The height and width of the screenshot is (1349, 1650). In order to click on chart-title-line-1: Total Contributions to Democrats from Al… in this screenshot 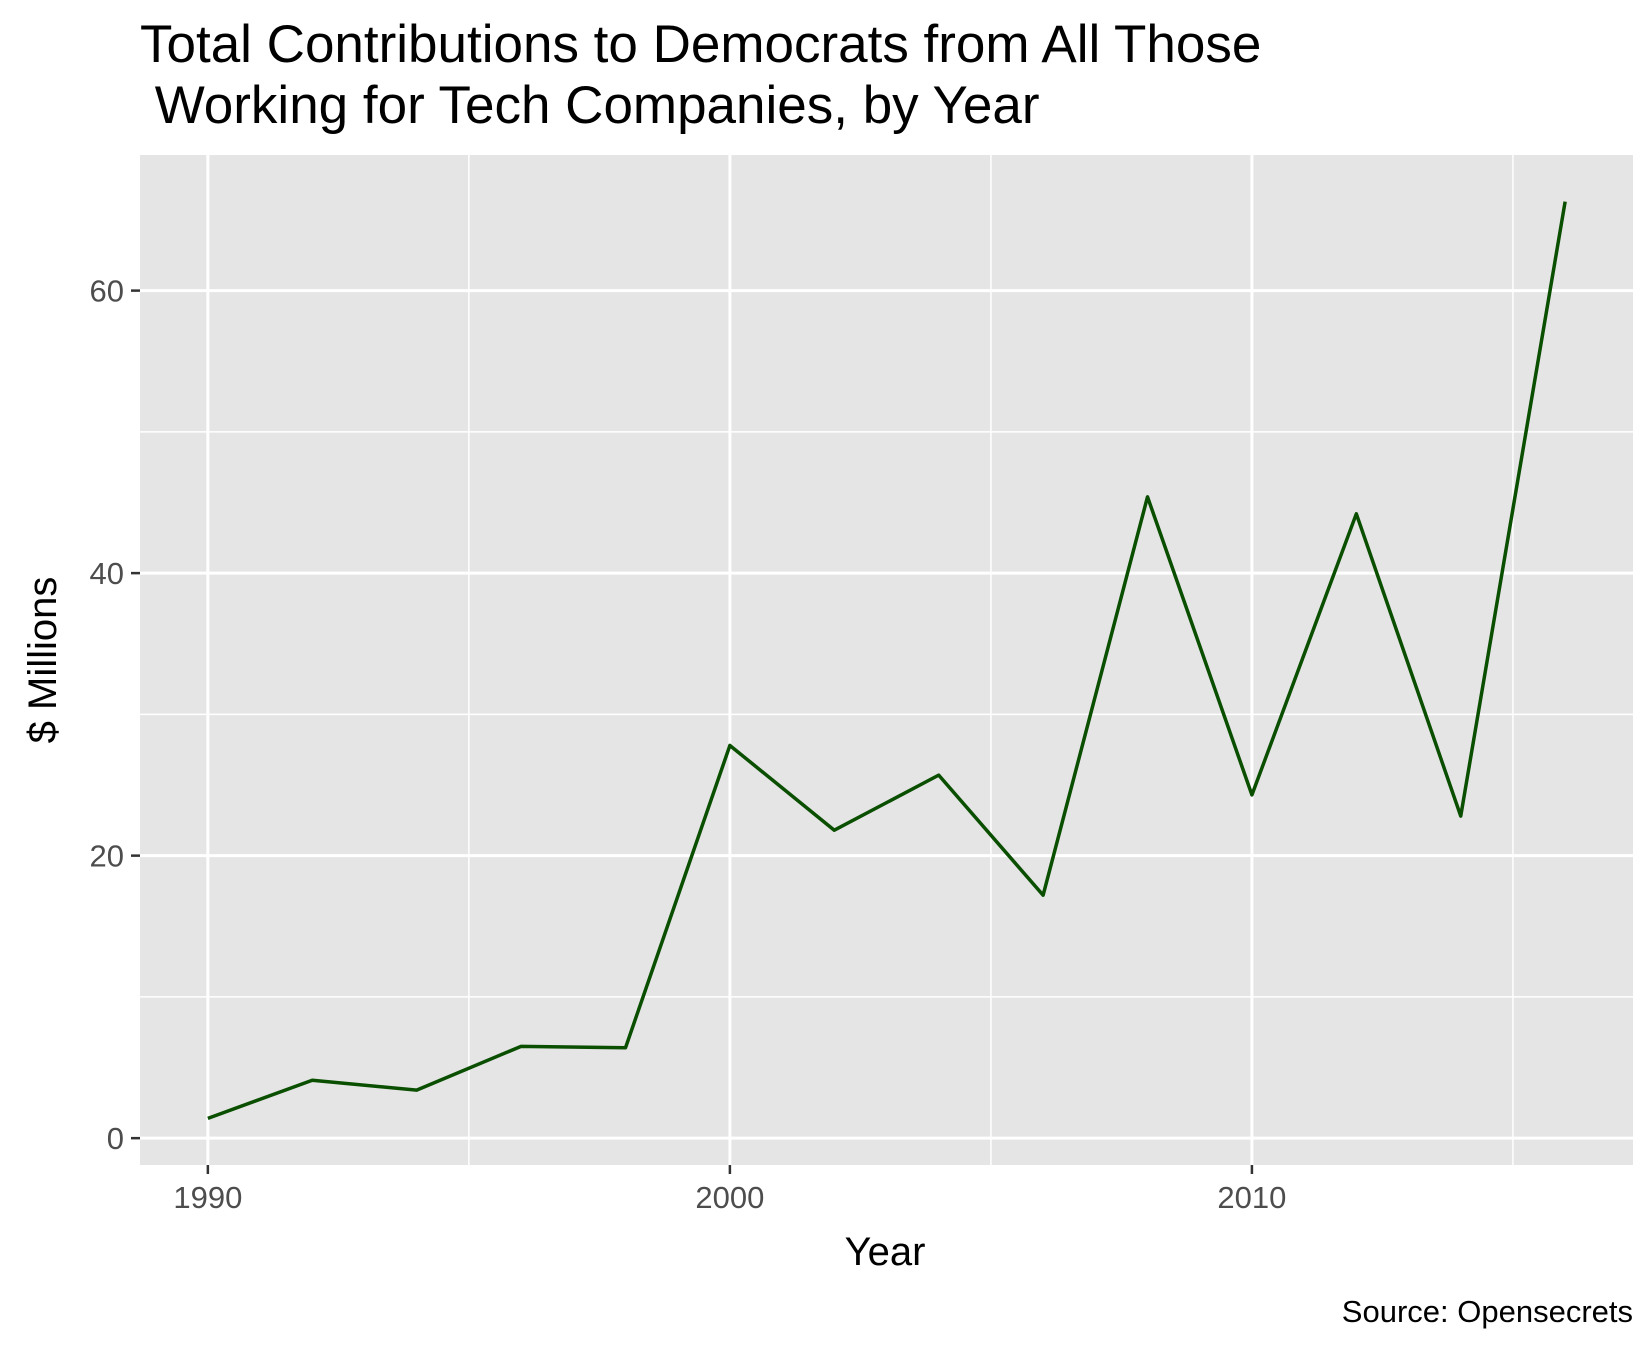, I will do `click(700, 44)`.